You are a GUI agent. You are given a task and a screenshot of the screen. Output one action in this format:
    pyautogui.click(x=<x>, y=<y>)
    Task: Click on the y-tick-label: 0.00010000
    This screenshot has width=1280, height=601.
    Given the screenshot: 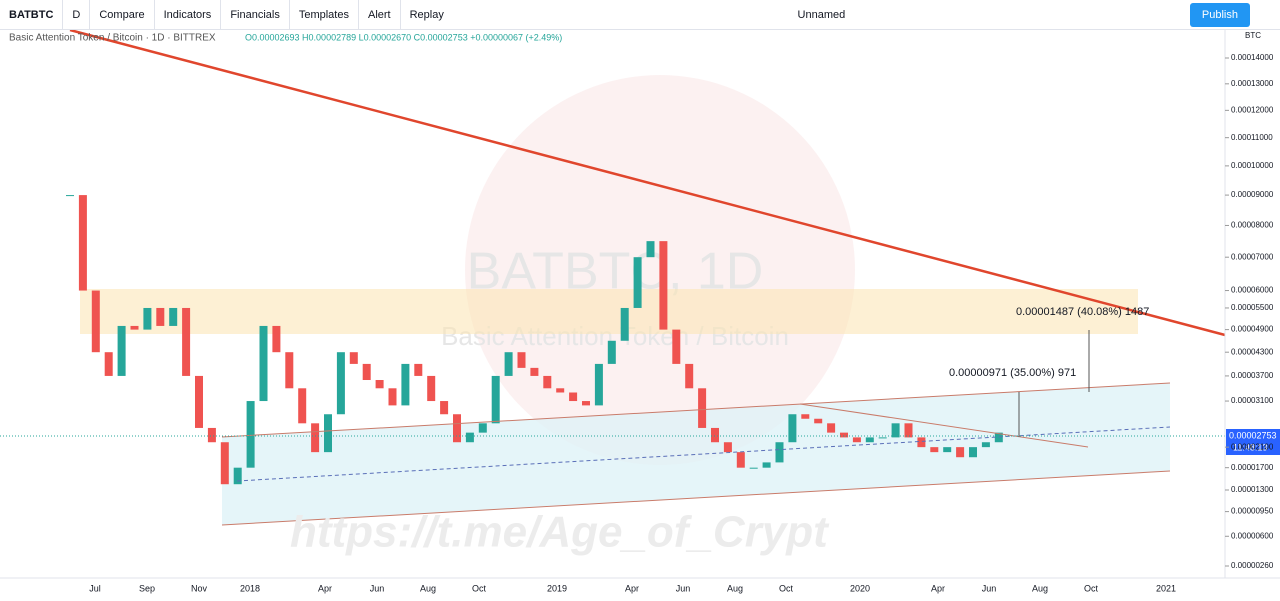 What is the action you would take?
    pyautogui.click(x=1252, y=165)
    